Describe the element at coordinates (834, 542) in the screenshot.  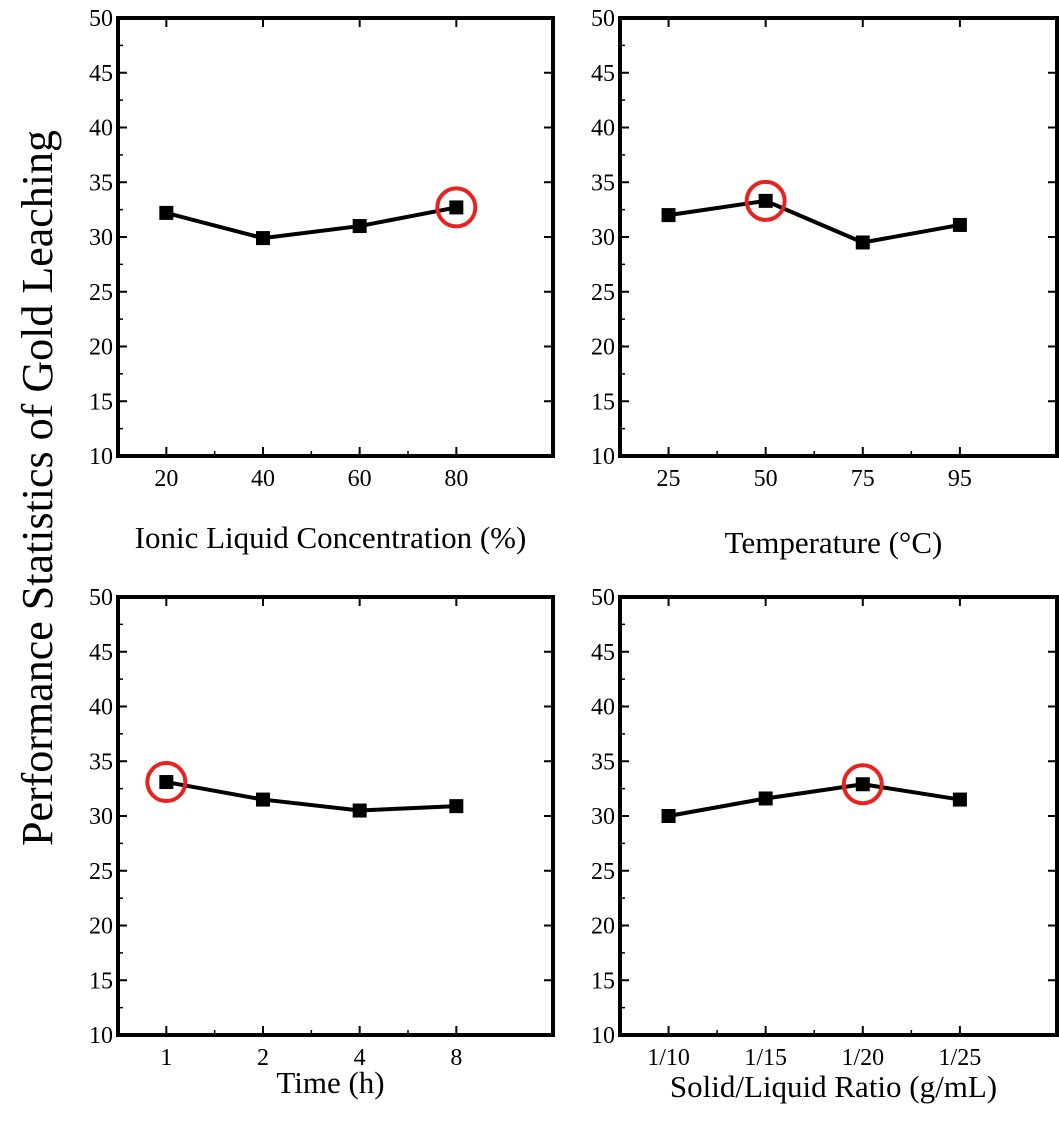
I see `x-axis-title: Temperature (°C)` at that location.